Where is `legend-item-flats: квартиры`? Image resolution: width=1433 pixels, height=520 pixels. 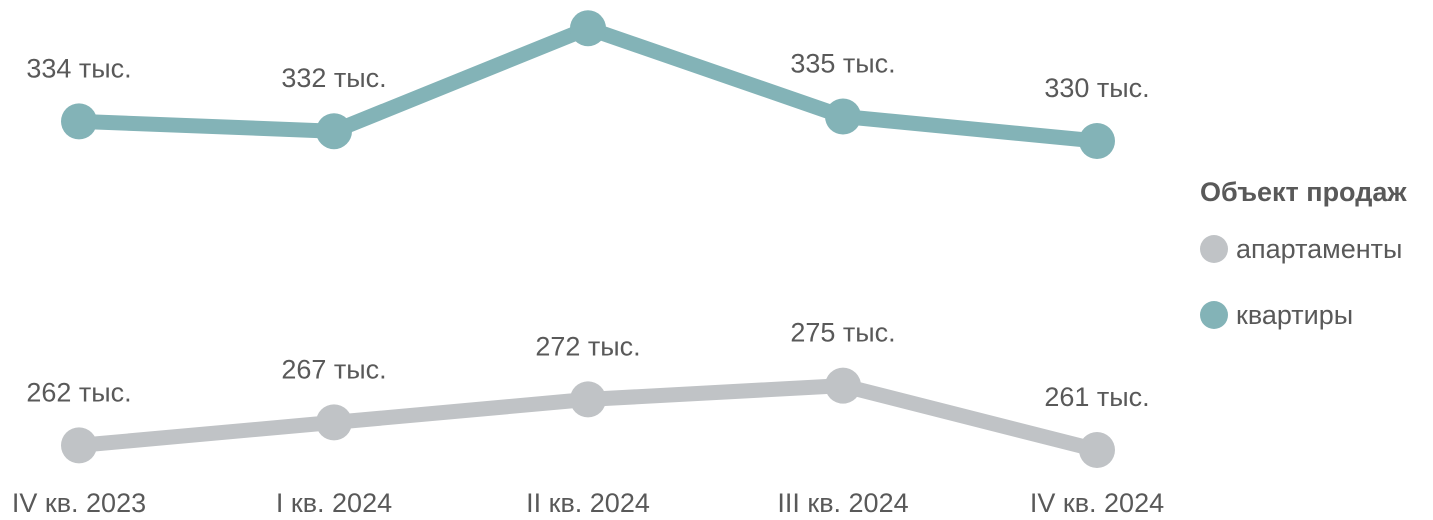
legend-item-flats: квартиры is located at coordinates (1316, 315).